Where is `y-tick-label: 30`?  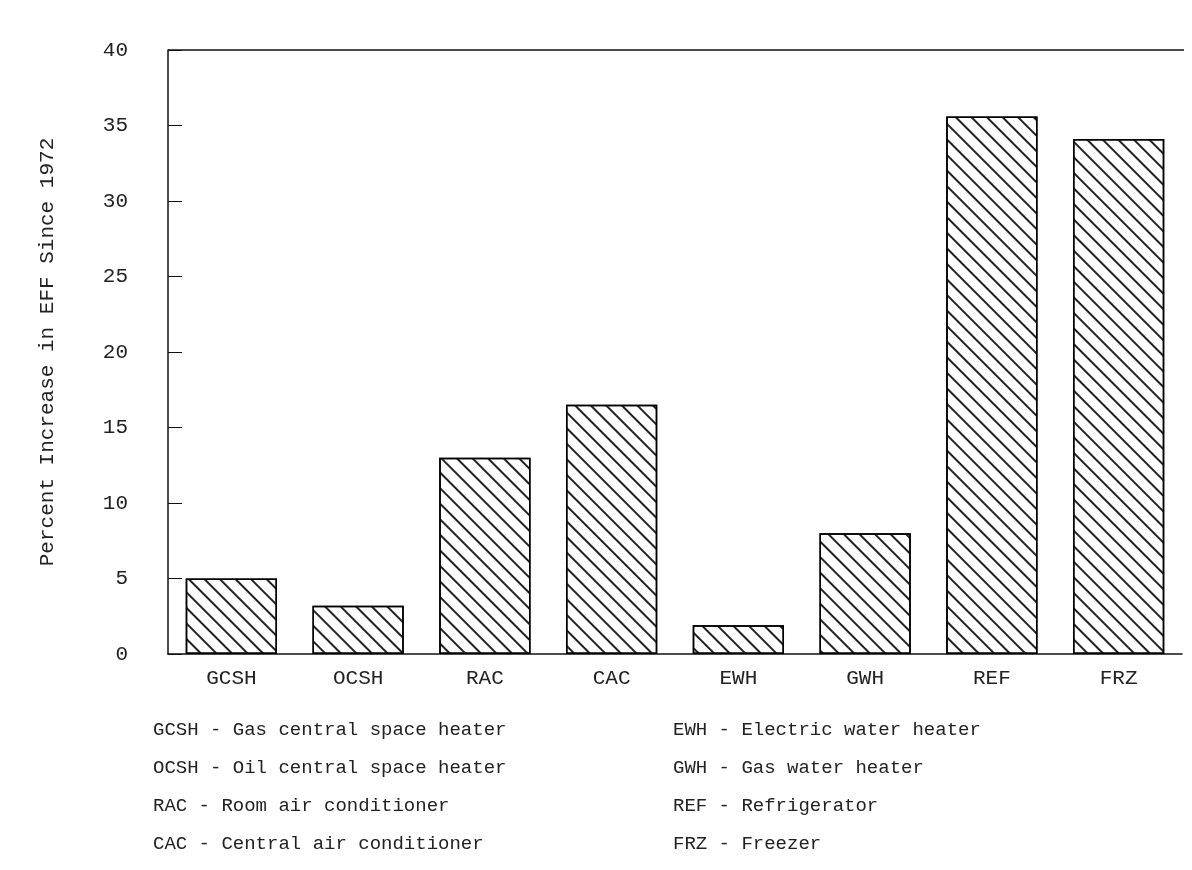 y-tick-label: 30 is located at coordinates (115, 201).